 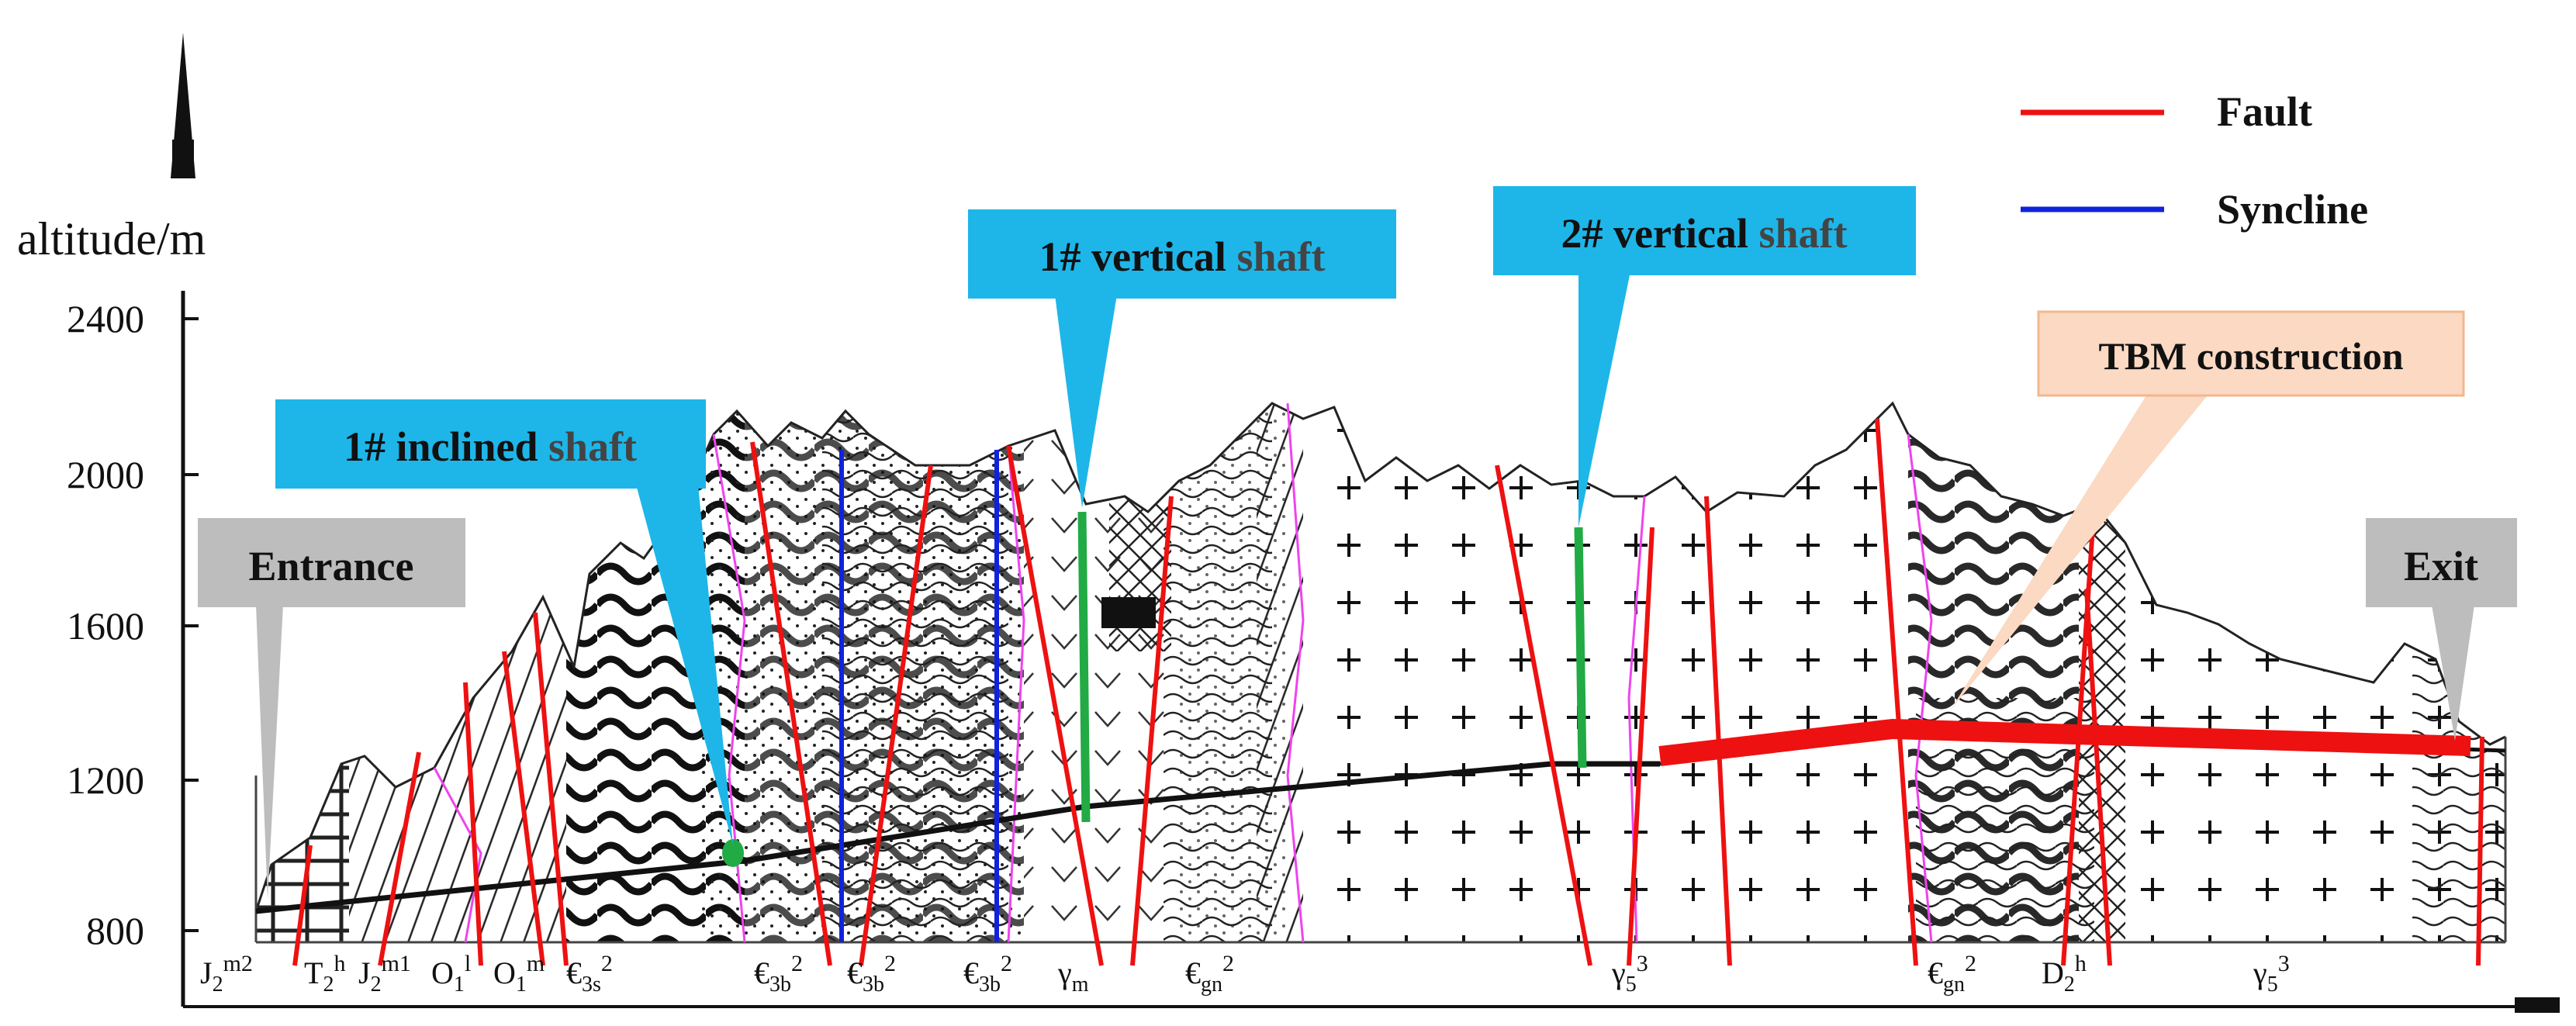 What do you see at coordinates (2250, 356) in the screenshot?
I see `tbm-label: TBM construction` at bounding box center [2250, 356].